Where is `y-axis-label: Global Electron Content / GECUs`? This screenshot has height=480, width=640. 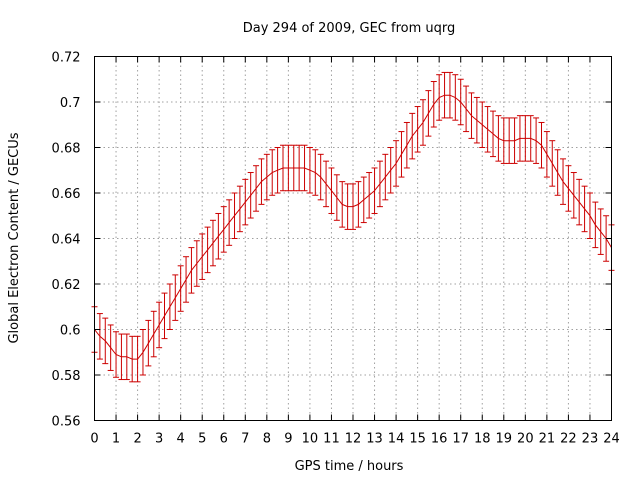
y-axis-label: Global Electron Content / GECUs is located at coordinates (14, 237).